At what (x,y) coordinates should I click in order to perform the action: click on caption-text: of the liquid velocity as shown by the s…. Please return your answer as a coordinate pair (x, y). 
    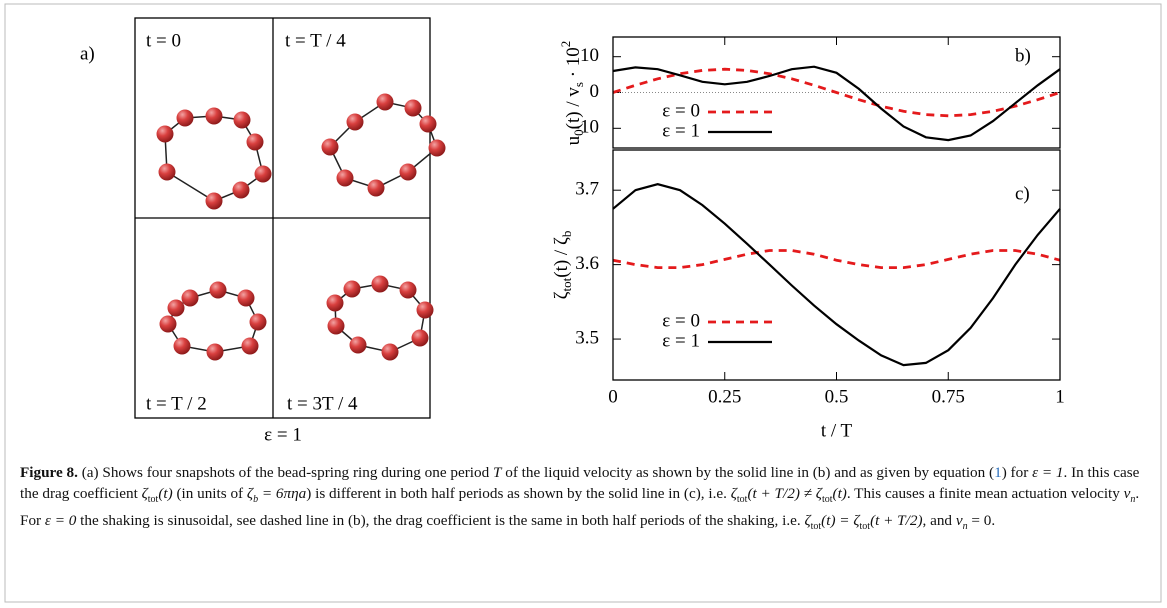
    Looking at the image, I should click on (748, 472).